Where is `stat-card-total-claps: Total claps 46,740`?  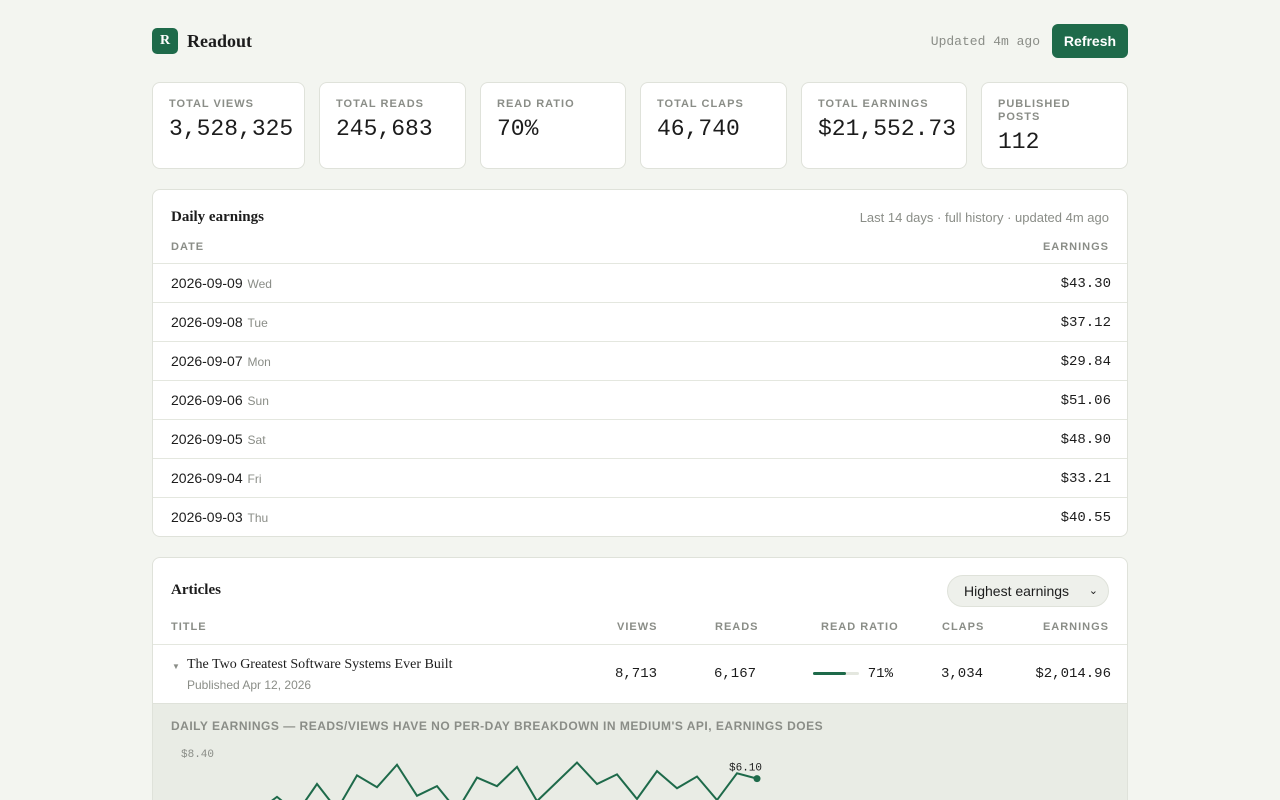
stat-card-total-claps: Total claps 46,740 is located at coordinates (713, 125).